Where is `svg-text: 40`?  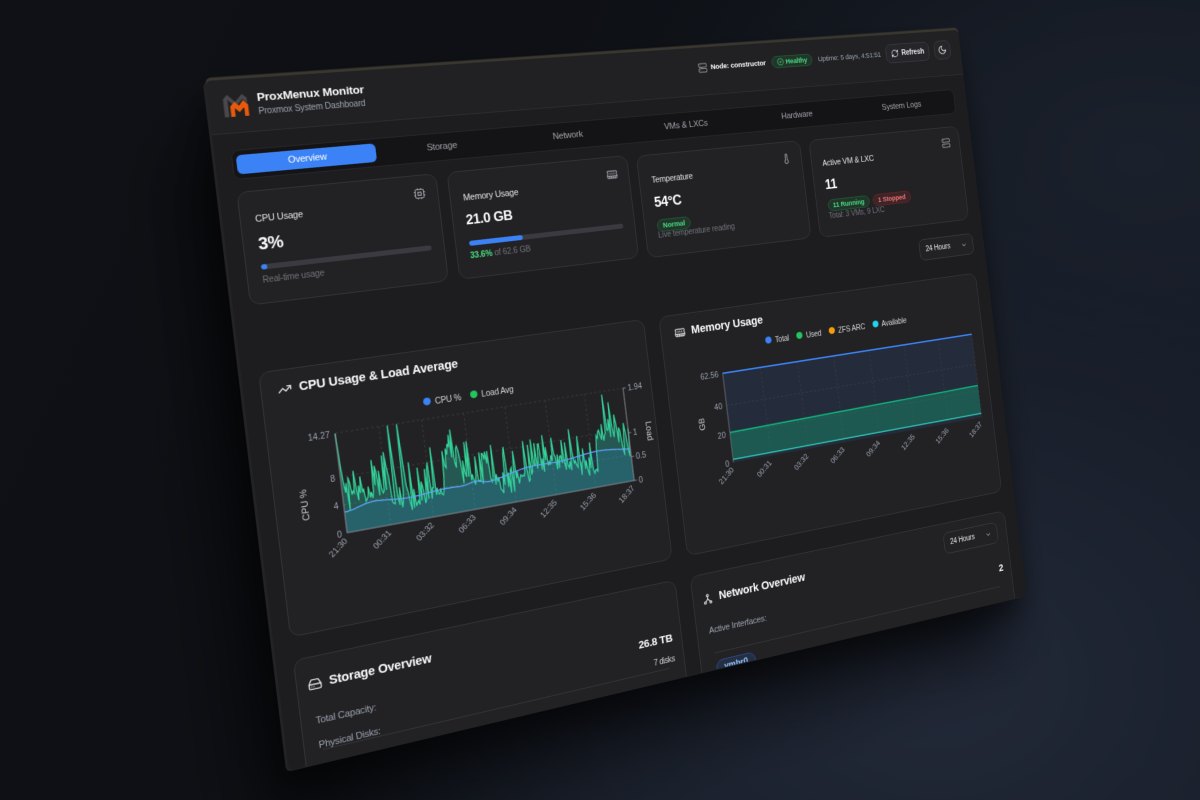
svg-text: 40 is located at coordinates (718, 407).